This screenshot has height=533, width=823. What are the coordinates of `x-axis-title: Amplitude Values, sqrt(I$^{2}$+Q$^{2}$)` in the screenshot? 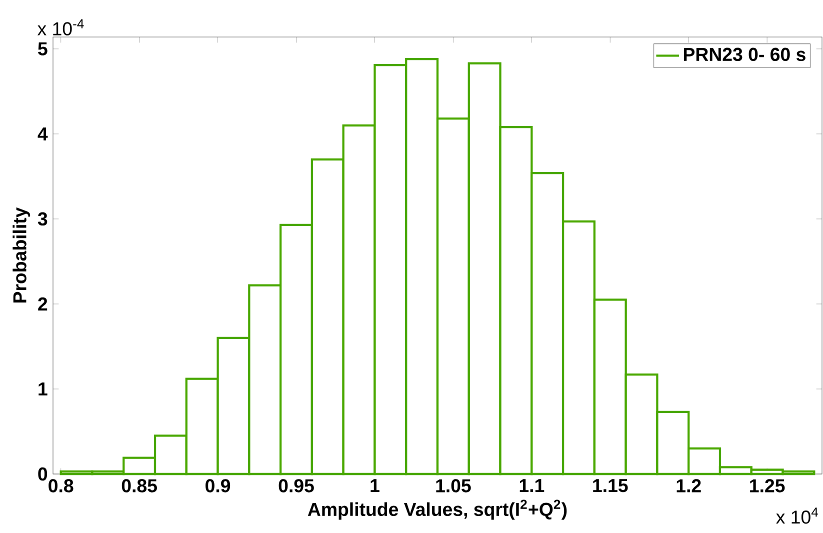 It's located at (437, 510).